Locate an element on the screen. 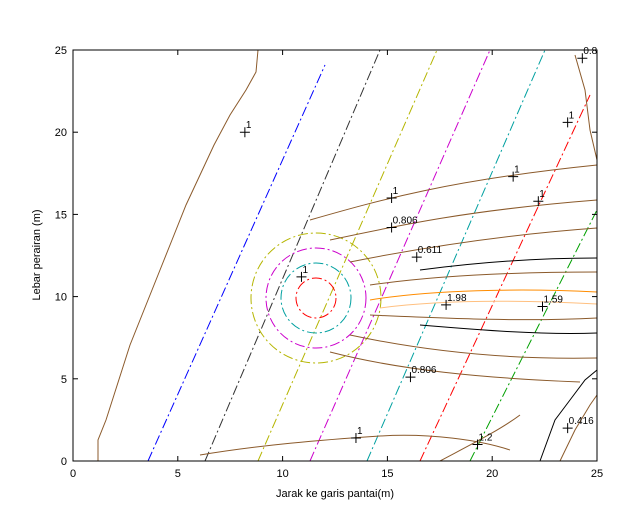  y-tick-label: 5 is located at coordinates (64, 380).